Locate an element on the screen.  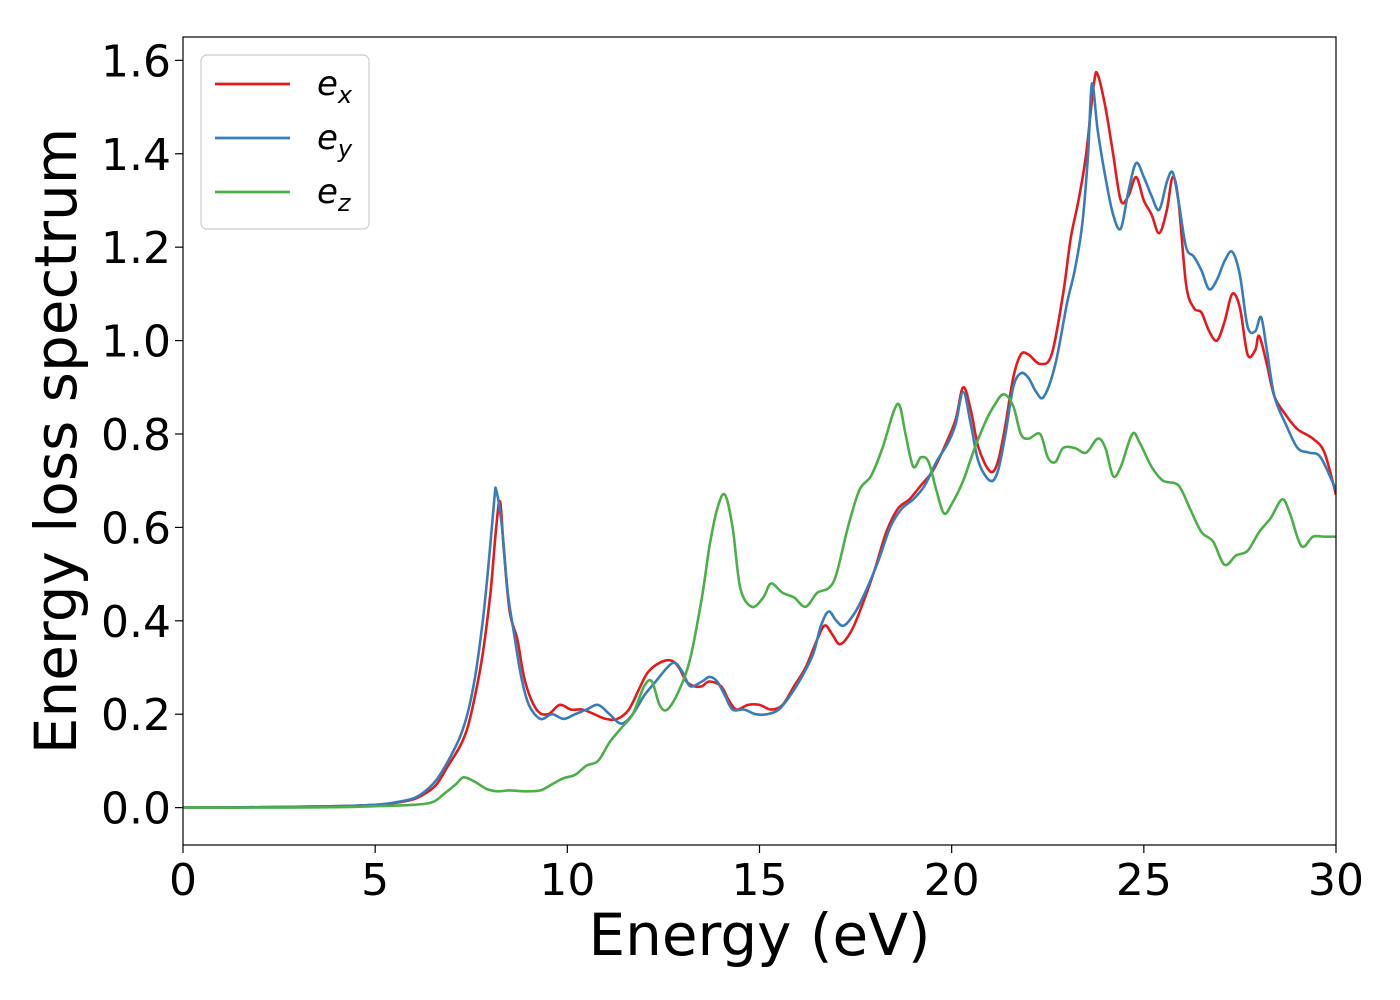
x-tick-label: 0 is located at coordinates (183, 880).